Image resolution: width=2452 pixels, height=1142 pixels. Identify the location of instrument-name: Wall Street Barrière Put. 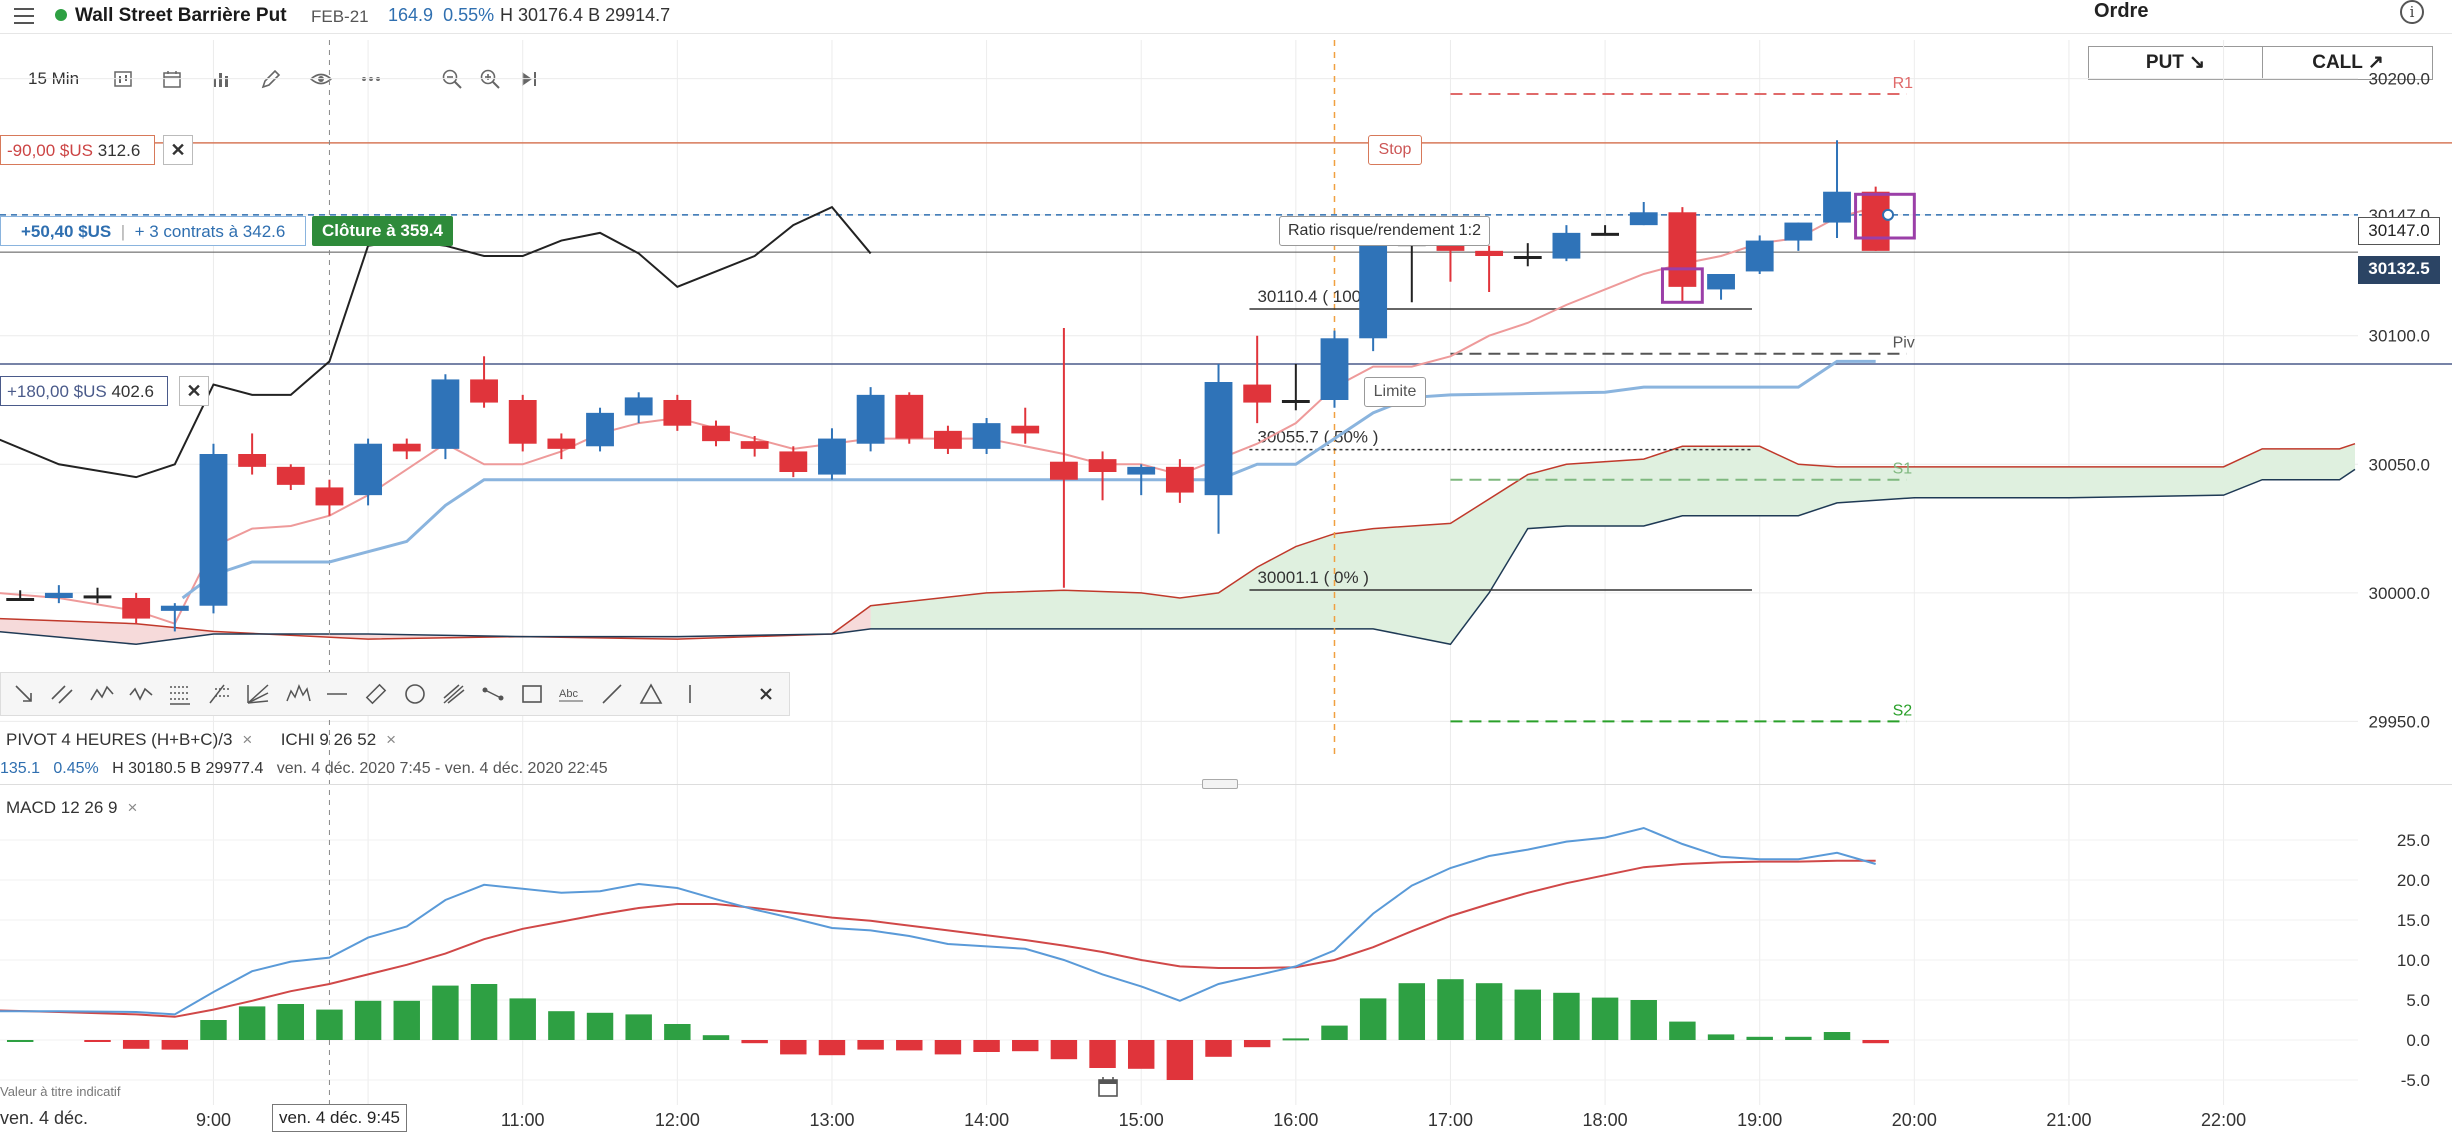
(181, 15).